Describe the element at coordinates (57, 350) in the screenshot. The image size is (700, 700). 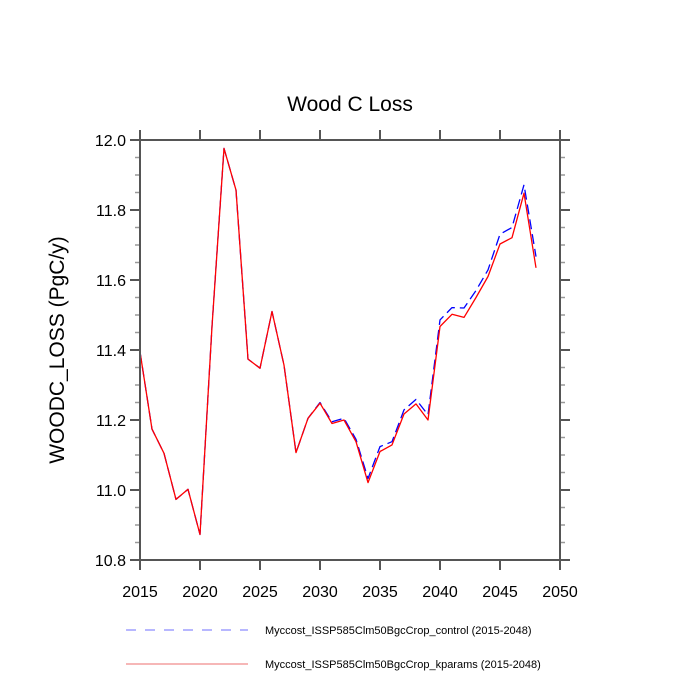
I see `y-axis-label: WOODC_LOSS (PgC/y)` at that location.